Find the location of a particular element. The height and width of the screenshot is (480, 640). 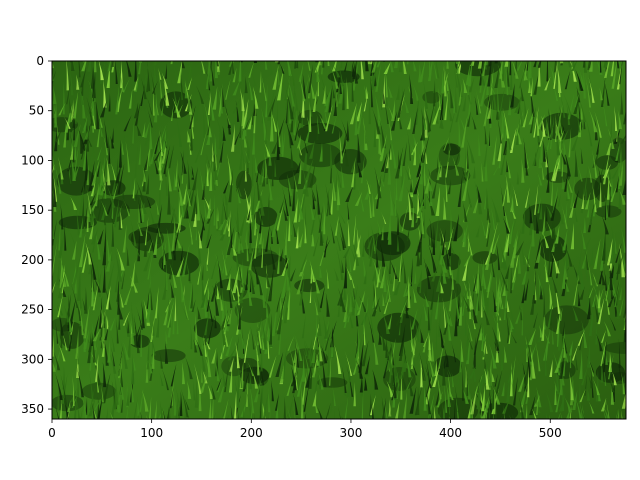

y-tick-label: 0 is located at coordinates (40, 61).